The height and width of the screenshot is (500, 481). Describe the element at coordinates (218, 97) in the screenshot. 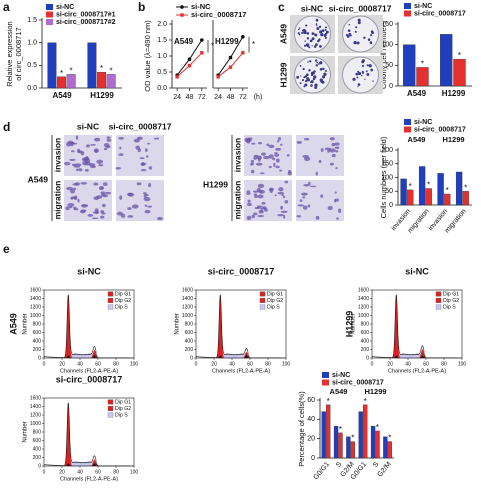

I see `x-tick-label: 24` at that location.